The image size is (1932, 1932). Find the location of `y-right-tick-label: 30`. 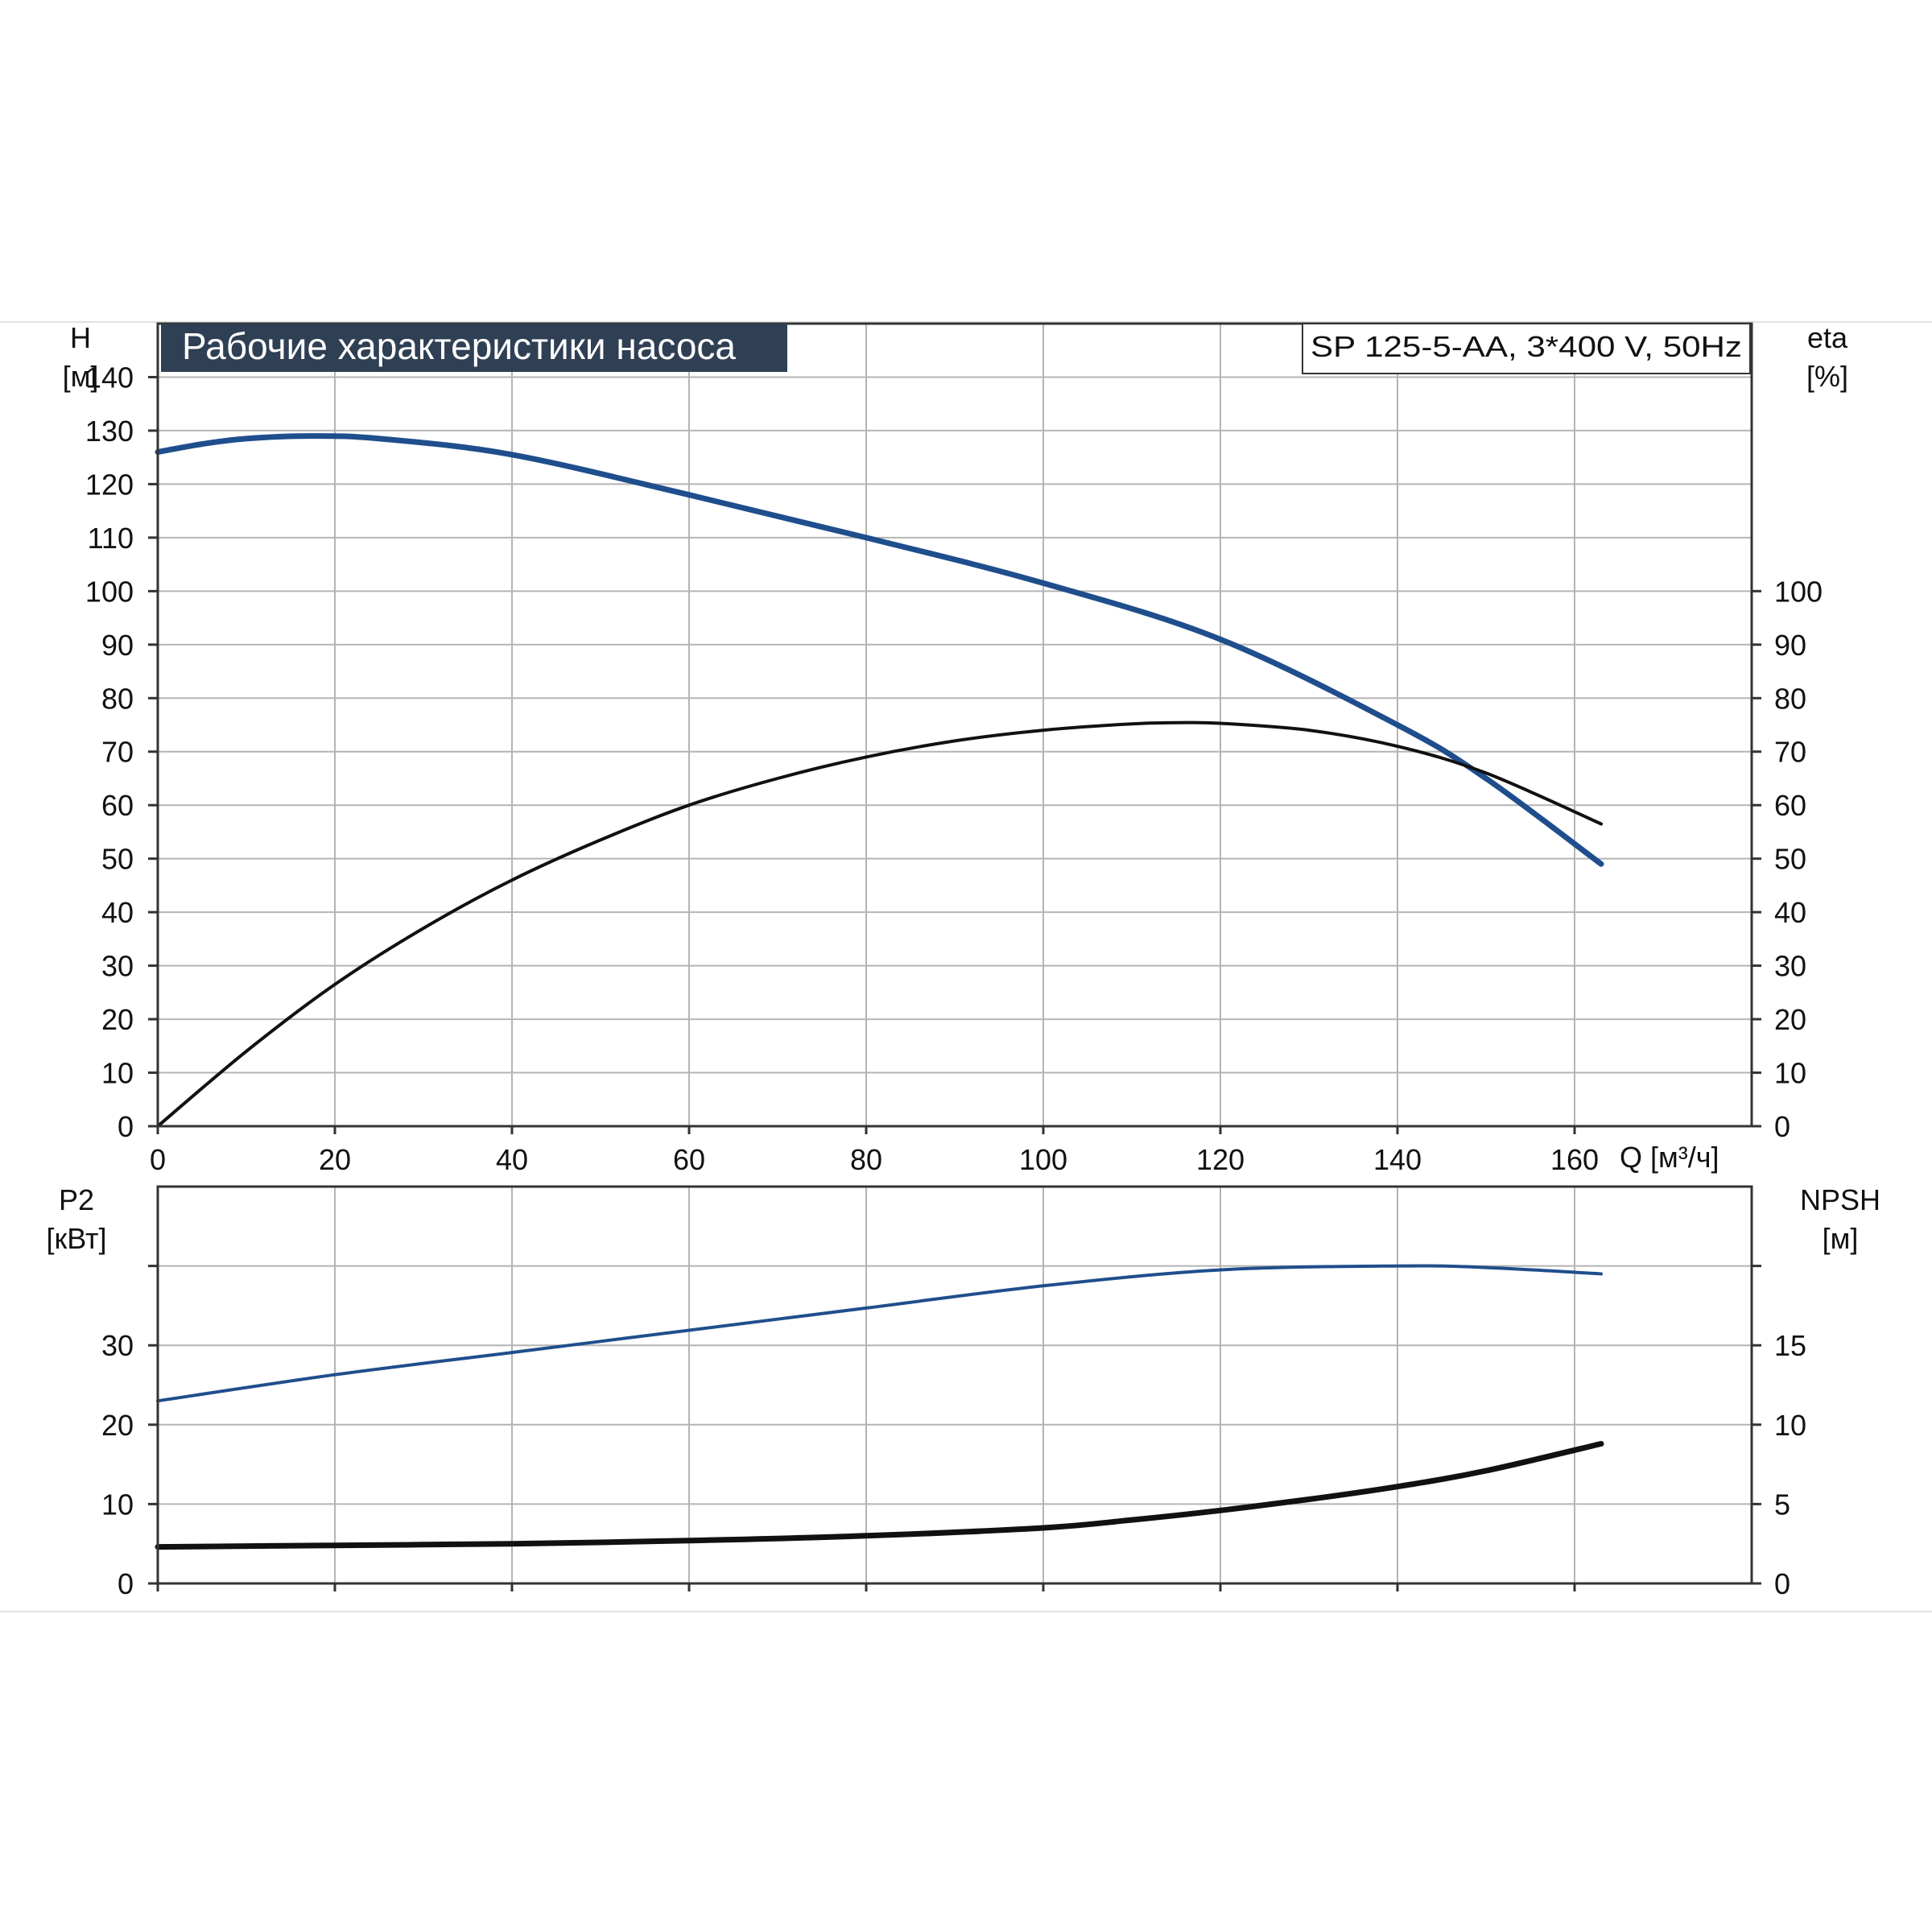

y-right-tick-label: 30 is located at coordinates (1790, 966).